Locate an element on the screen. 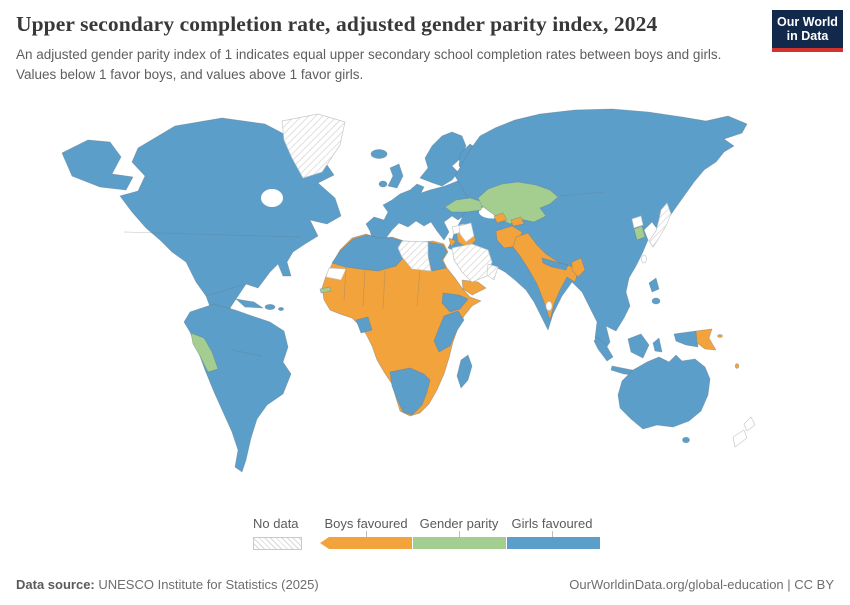  legend-segment-boys is located at coordinates (366, 543).